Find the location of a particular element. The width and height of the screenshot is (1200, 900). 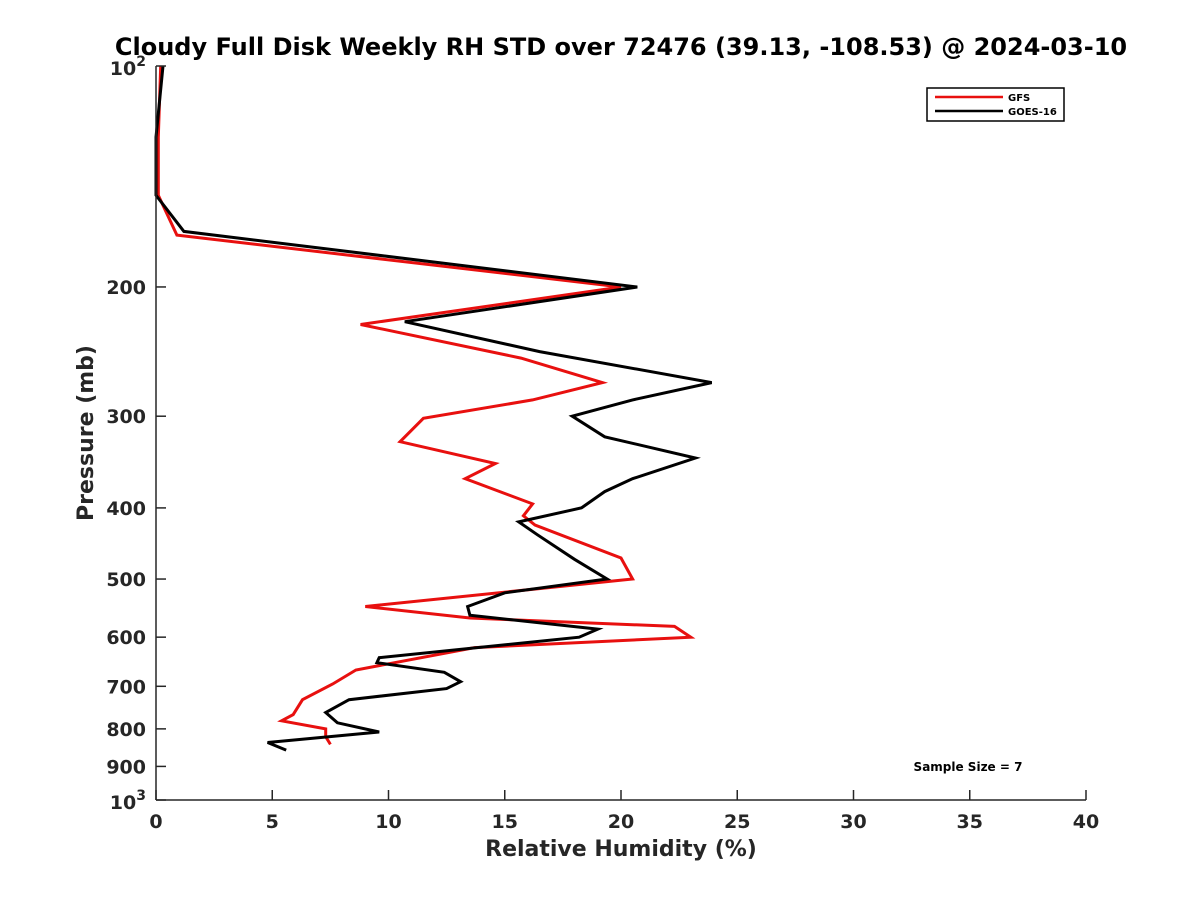

y-axis-label: Pressure (mb) is located at coordinates (86, 433).